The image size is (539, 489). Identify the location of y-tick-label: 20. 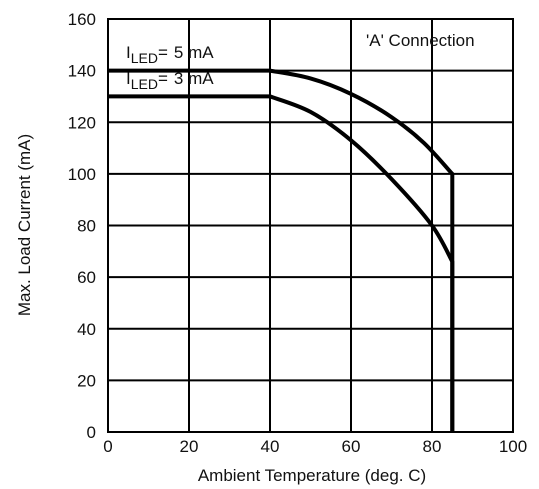
(86, 380).